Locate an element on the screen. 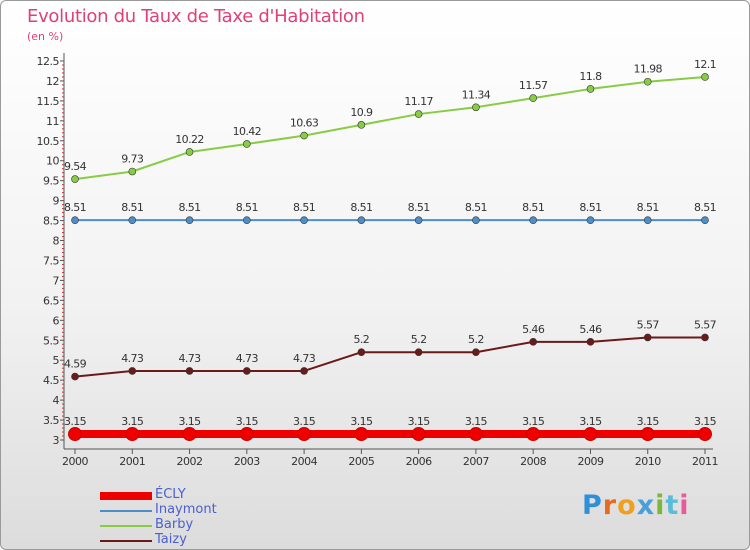 This screenshot has width=750, height=550. y-tick-label: 10.5 is located at coordinates (48, 141).